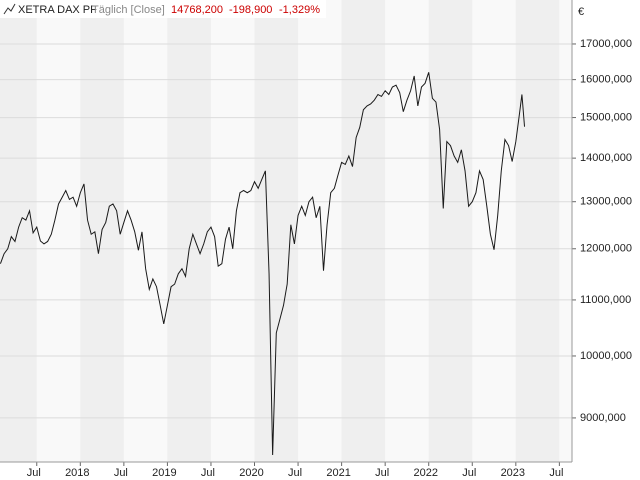 This screenshot has height=480, width=640. What do you see at coordinates (57, 10) in the screenshot?
I see `chart-title: XETRA DAX PF` at bounding box center [57, 10].